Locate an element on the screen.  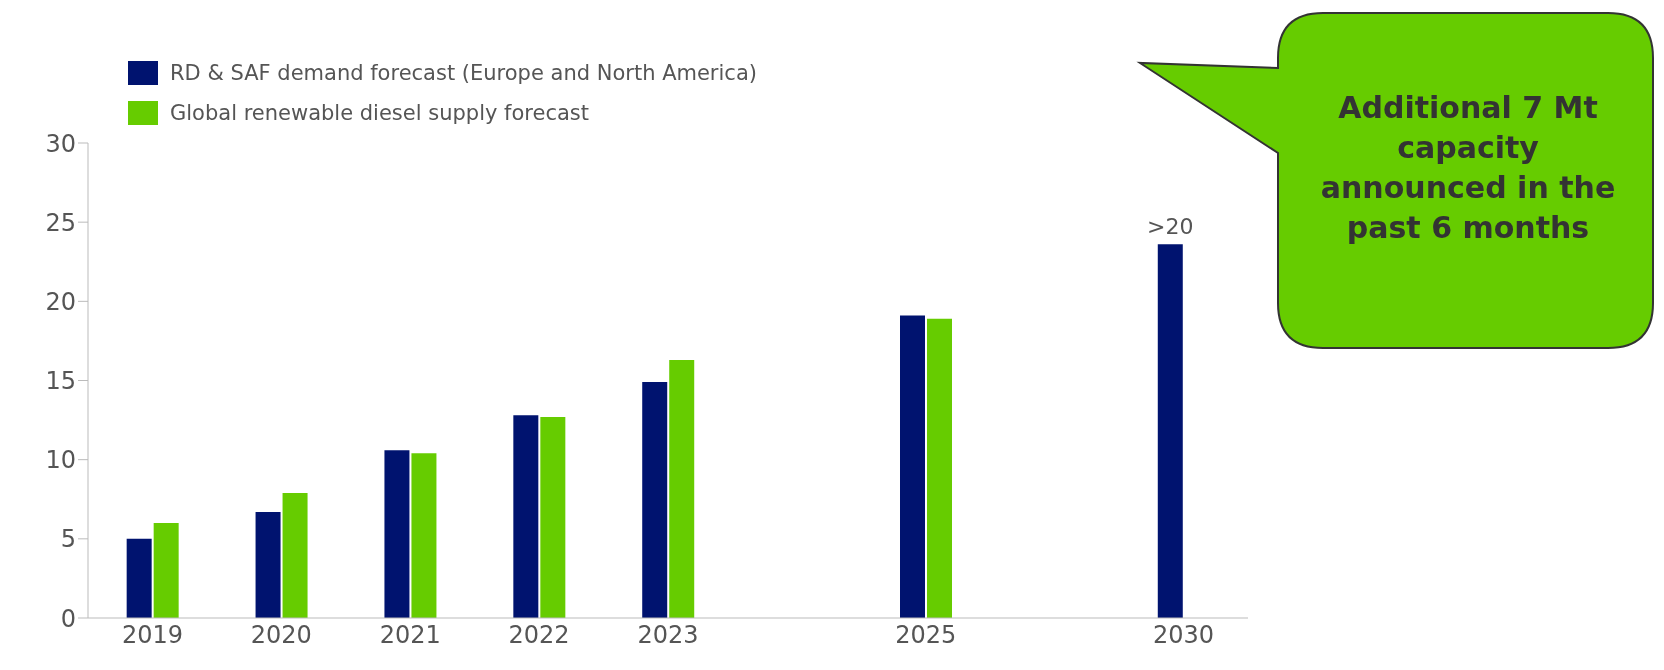
x-tick-label: 2023 is located at coordinates (668, 635).